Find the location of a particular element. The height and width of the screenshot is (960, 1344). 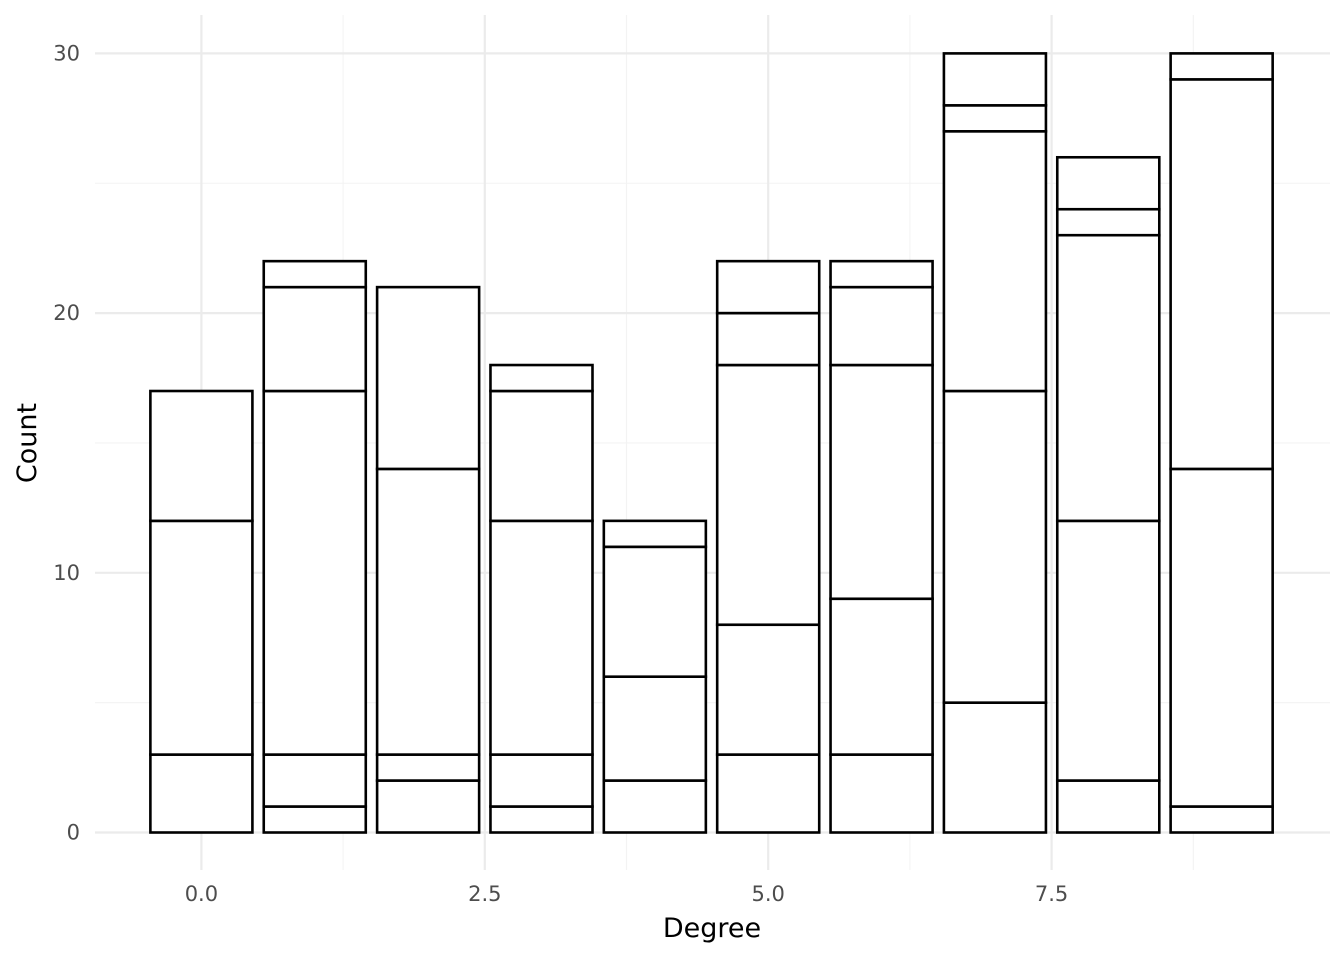

x-tick-label: 2.5 is located at coordinates (484, 894).